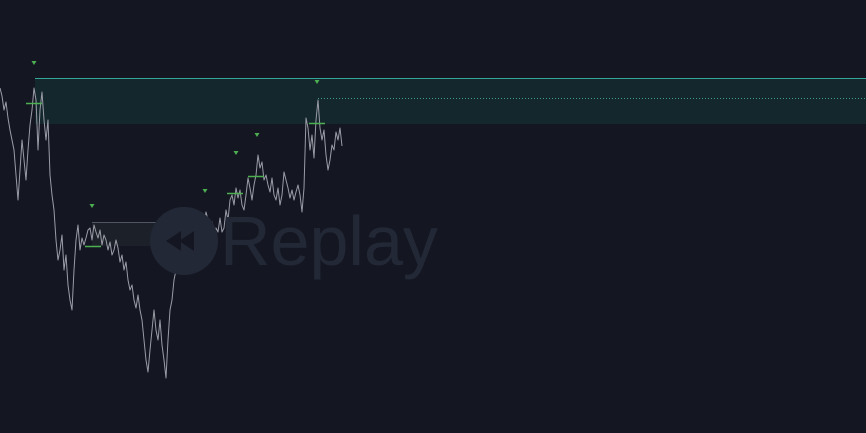  What do you see at coordinates (149, 234) in the screenshot?
I see `small-zone` at bounding box center [149, 234].